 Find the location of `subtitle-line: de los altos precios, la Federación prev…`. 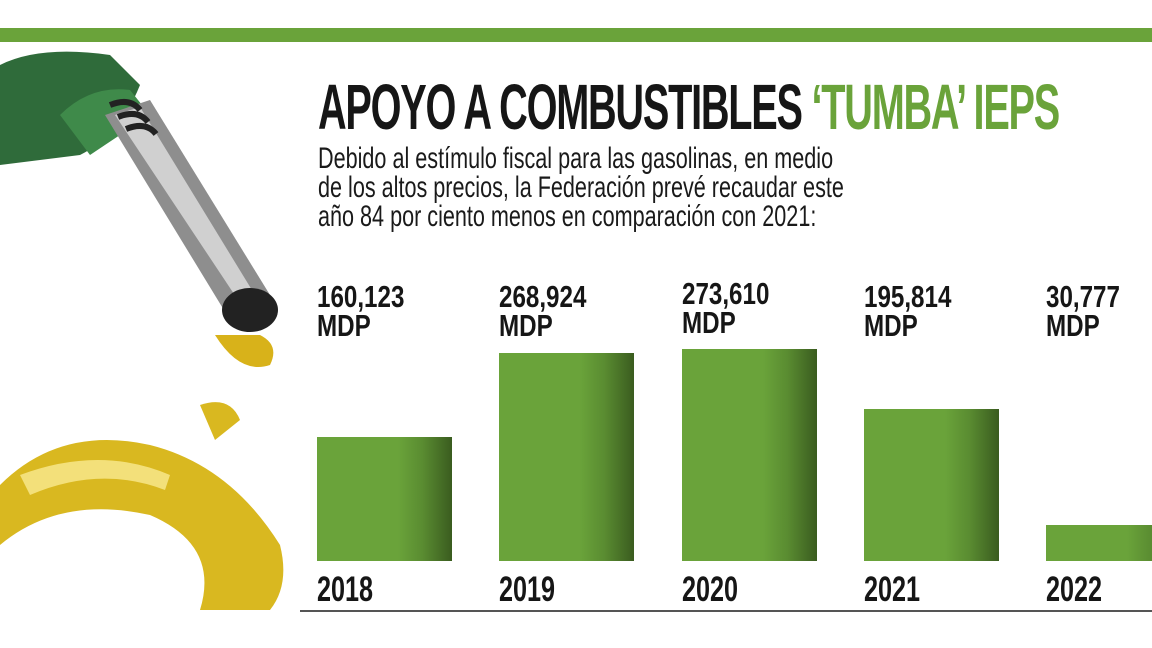

subtitle-line: de los altos precios, la Federación prev… is located at coordinates (581, 187).